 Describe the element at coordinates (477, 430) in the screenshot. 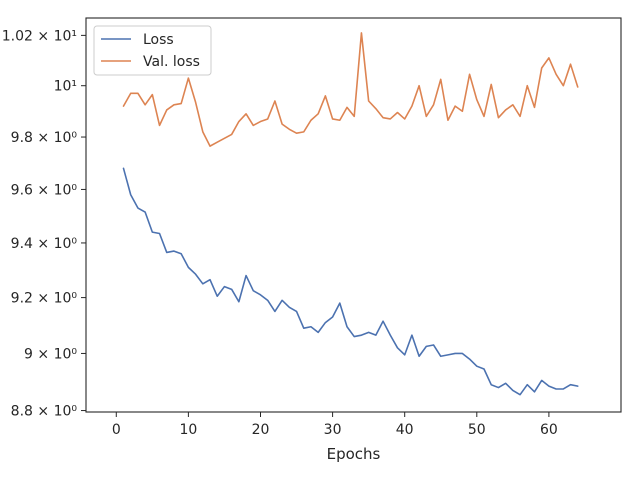

I see `x-tick-label: 50` at that location.